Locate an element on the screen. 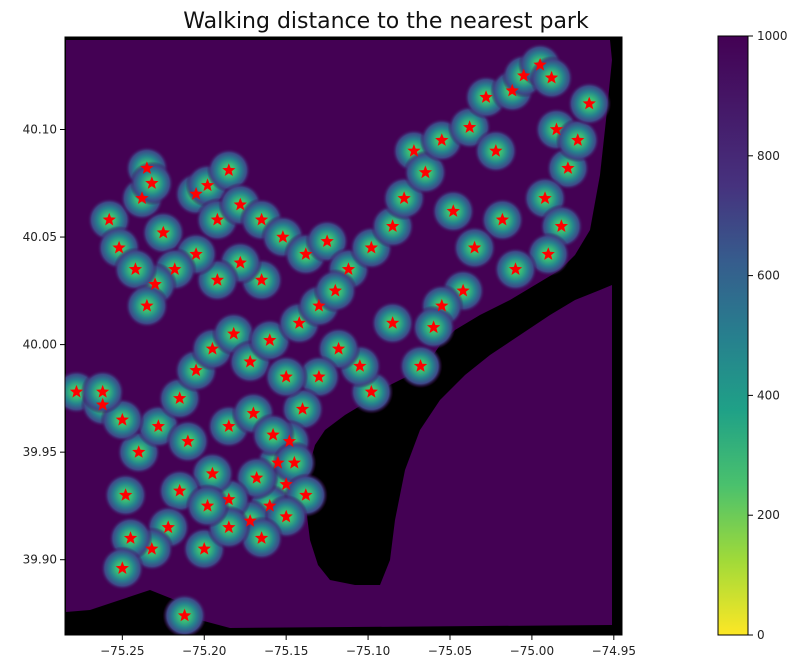  x-tick-label: −75.25 is located at coordinates (122, 651).